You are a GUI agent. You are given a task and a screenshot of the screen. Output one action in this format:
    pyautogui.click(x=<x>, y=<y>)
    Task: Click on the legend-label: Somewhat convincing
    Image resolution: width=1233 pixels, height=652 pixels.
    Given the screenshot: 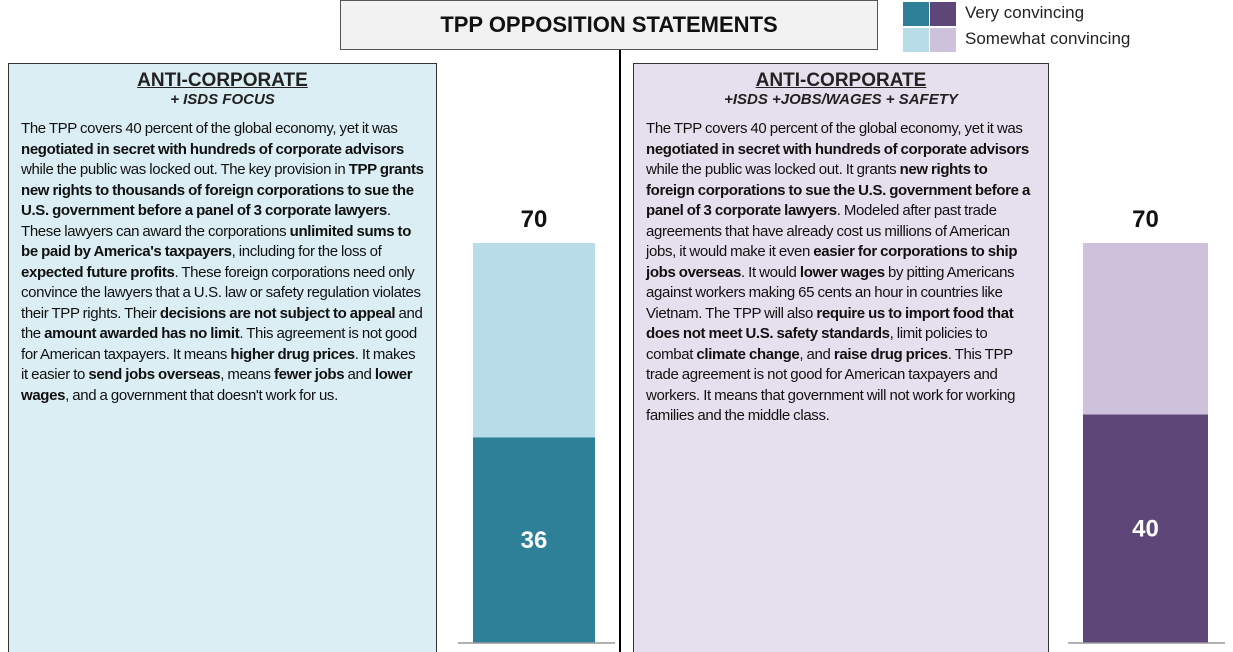 What is the action you would take?
    pyautogui.click(x=1048, y=38)
    